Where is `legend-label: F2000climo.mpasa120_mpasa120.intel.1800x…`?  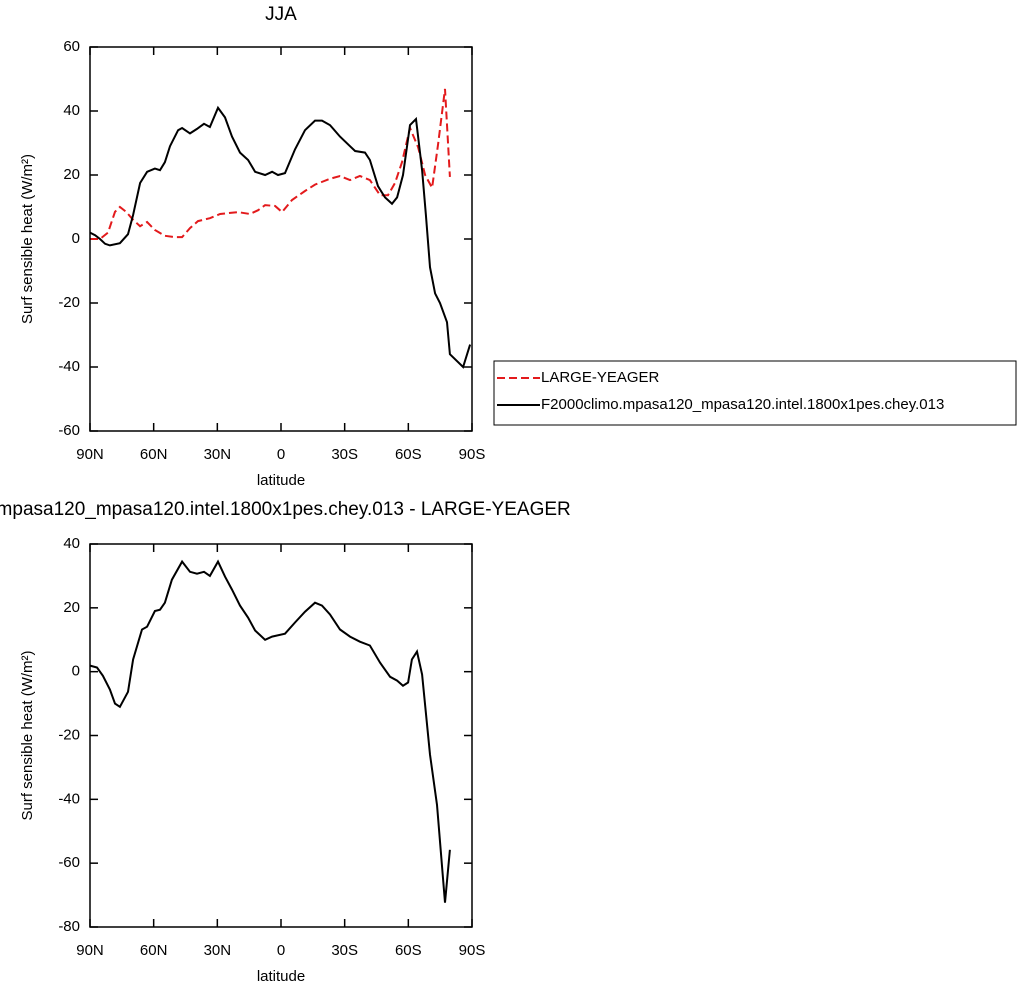
legend-label: F2000climo.mpasa120_mpasa120.intel.1800x… is located at coordinates (742, 404).